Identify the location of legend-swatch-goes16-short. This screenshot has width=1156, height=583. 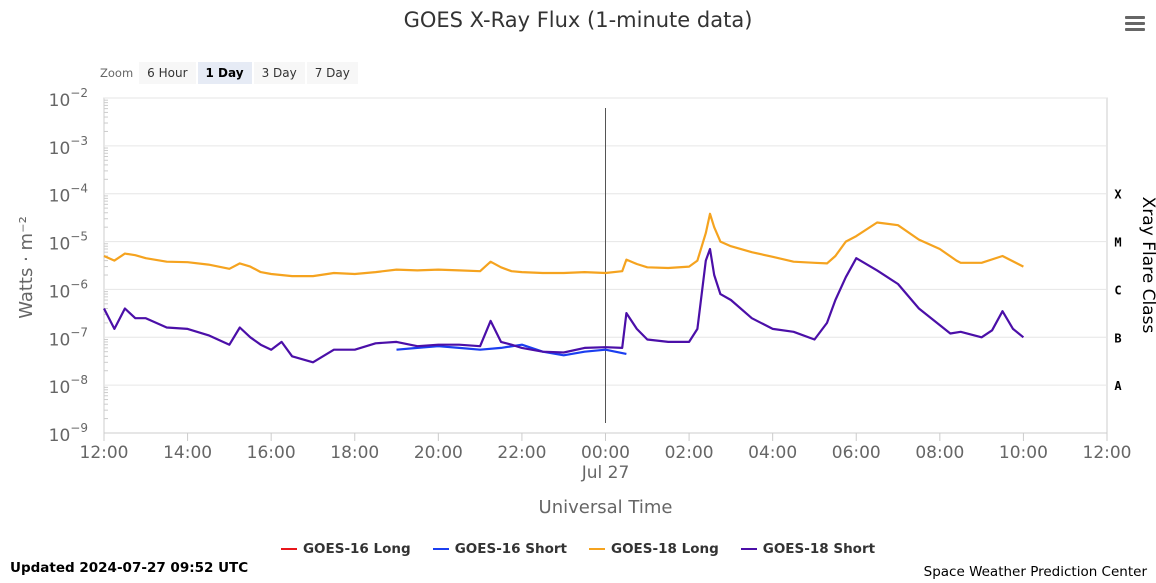
(440, 549).